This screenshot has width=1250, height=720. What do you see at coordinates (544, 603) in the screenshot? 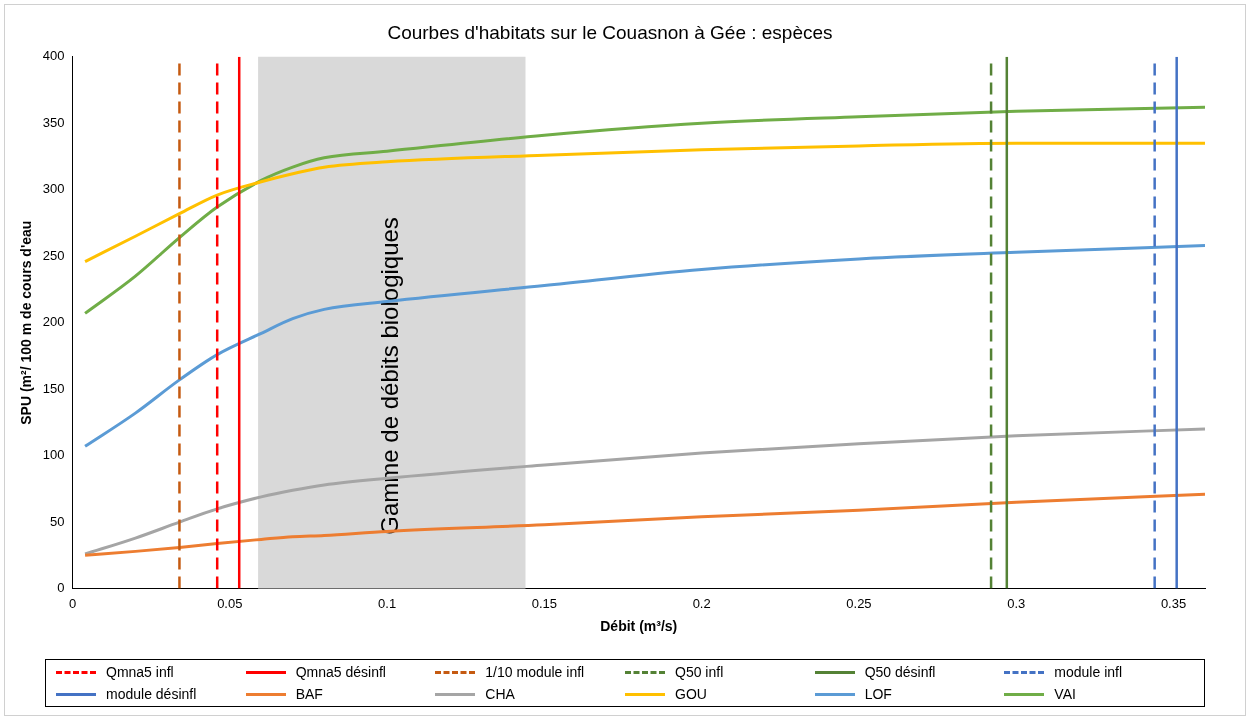
I see `x-tick-label: 0.15` at bounding box center [544, 603].